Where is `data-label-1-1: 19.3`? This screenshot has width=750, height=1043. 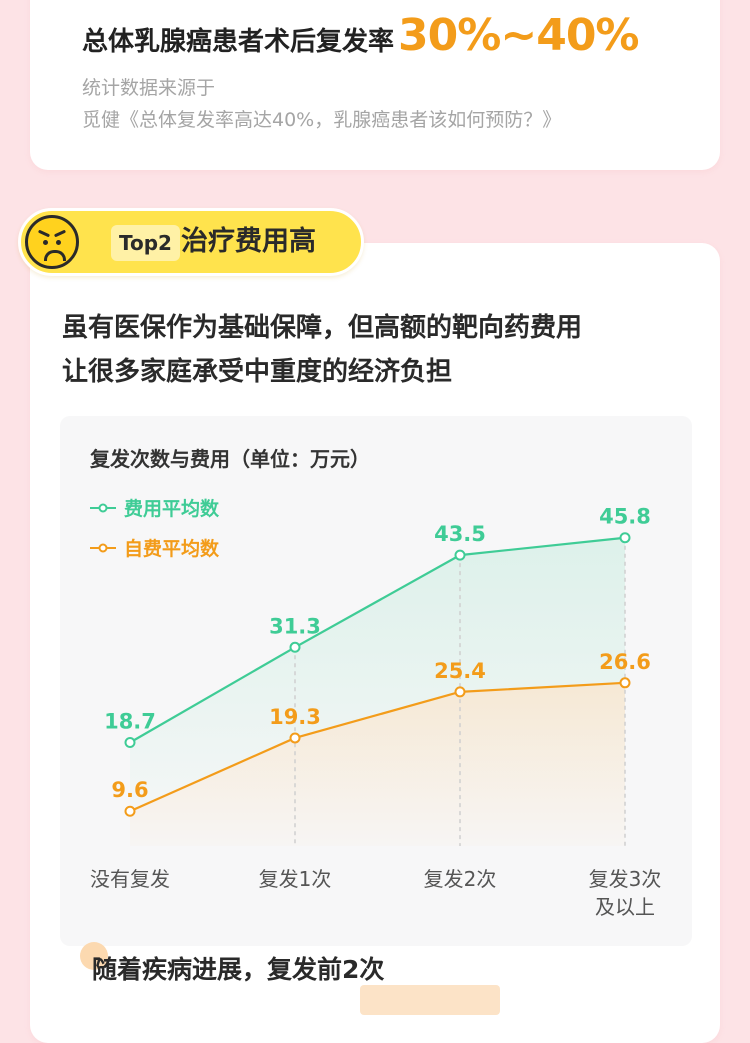
data-label-1-1: 19.3 is located at coordinates (295, 717).